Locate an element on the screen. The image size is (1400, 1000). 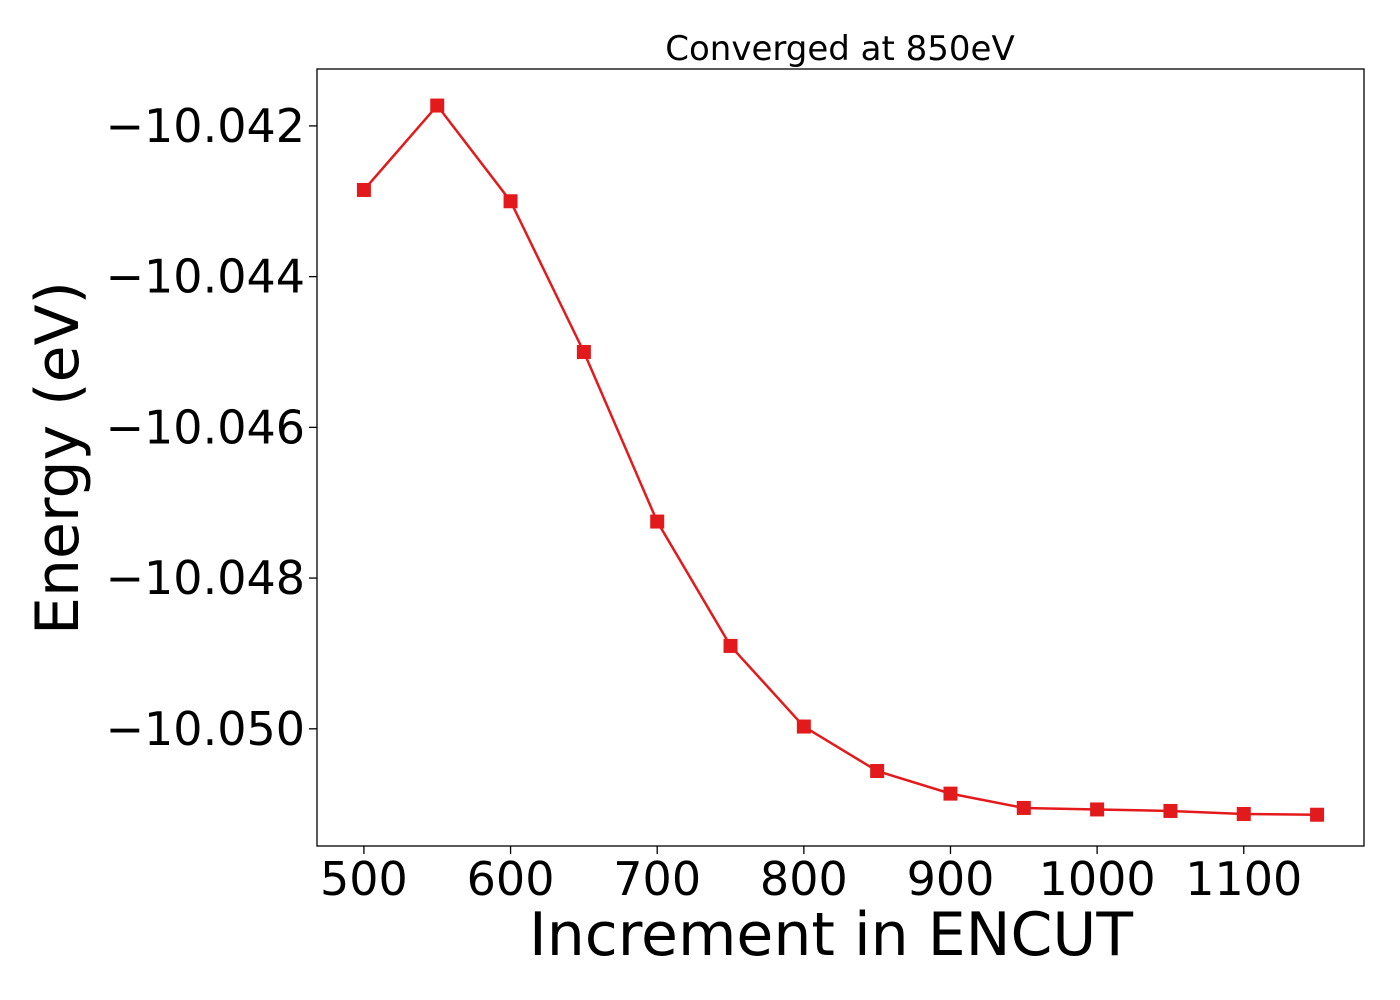
y-tick-label: −10.048 is located at coordinates (206, 578).